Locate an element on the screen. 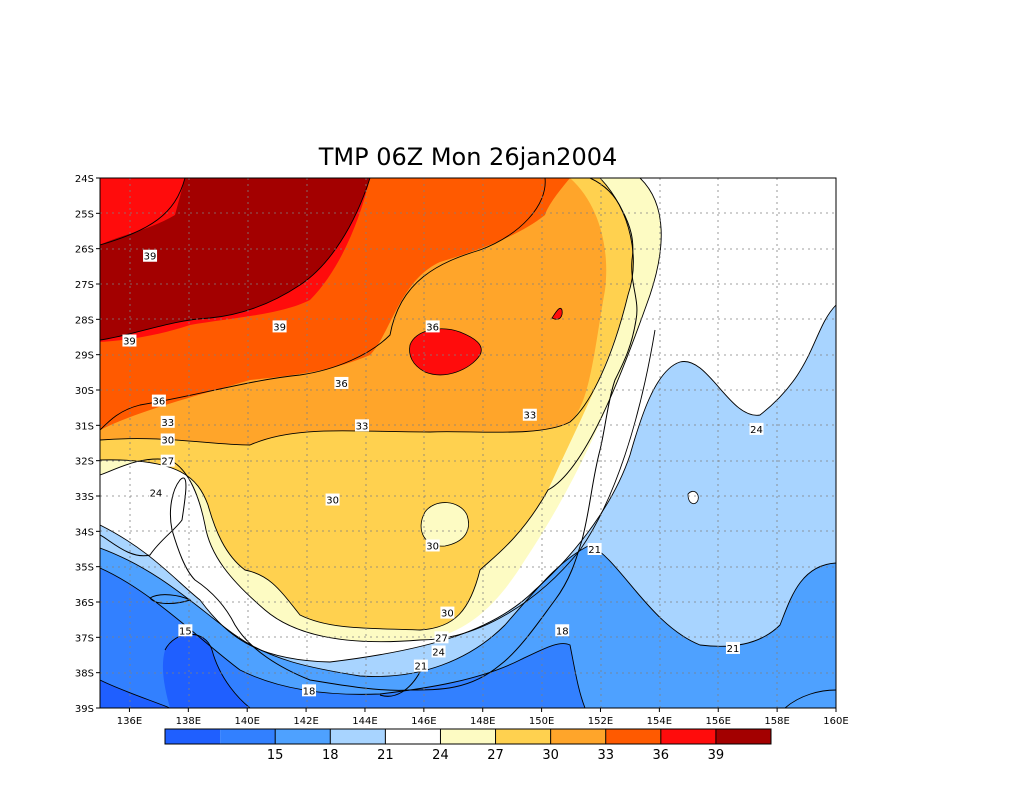 The width and height of the screenshot is (1024, 800). contour-label: 33 is located at coordinates (167, 422).